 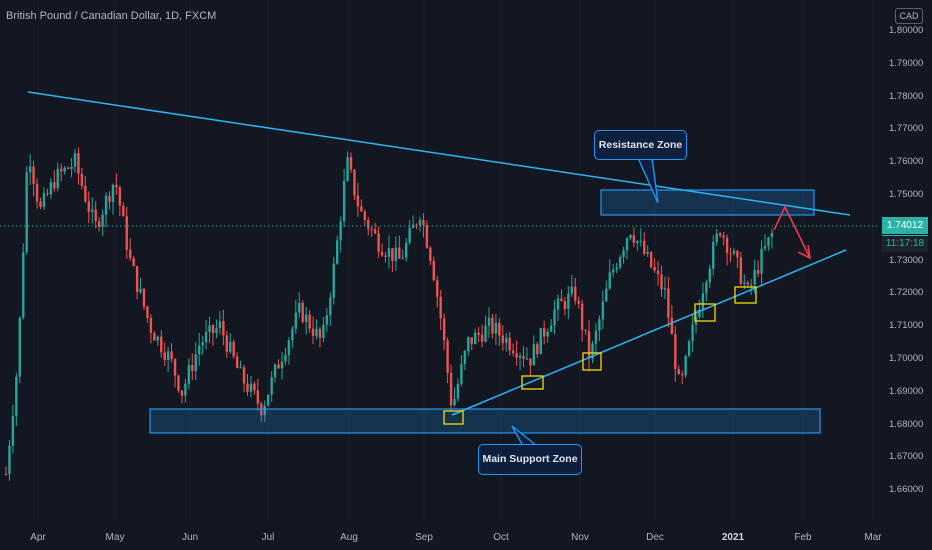 What do you see at coordinates (906, 293) in the screenshot?
I see `price-tick-label: 1.72000` at bounding box center [906, 293].